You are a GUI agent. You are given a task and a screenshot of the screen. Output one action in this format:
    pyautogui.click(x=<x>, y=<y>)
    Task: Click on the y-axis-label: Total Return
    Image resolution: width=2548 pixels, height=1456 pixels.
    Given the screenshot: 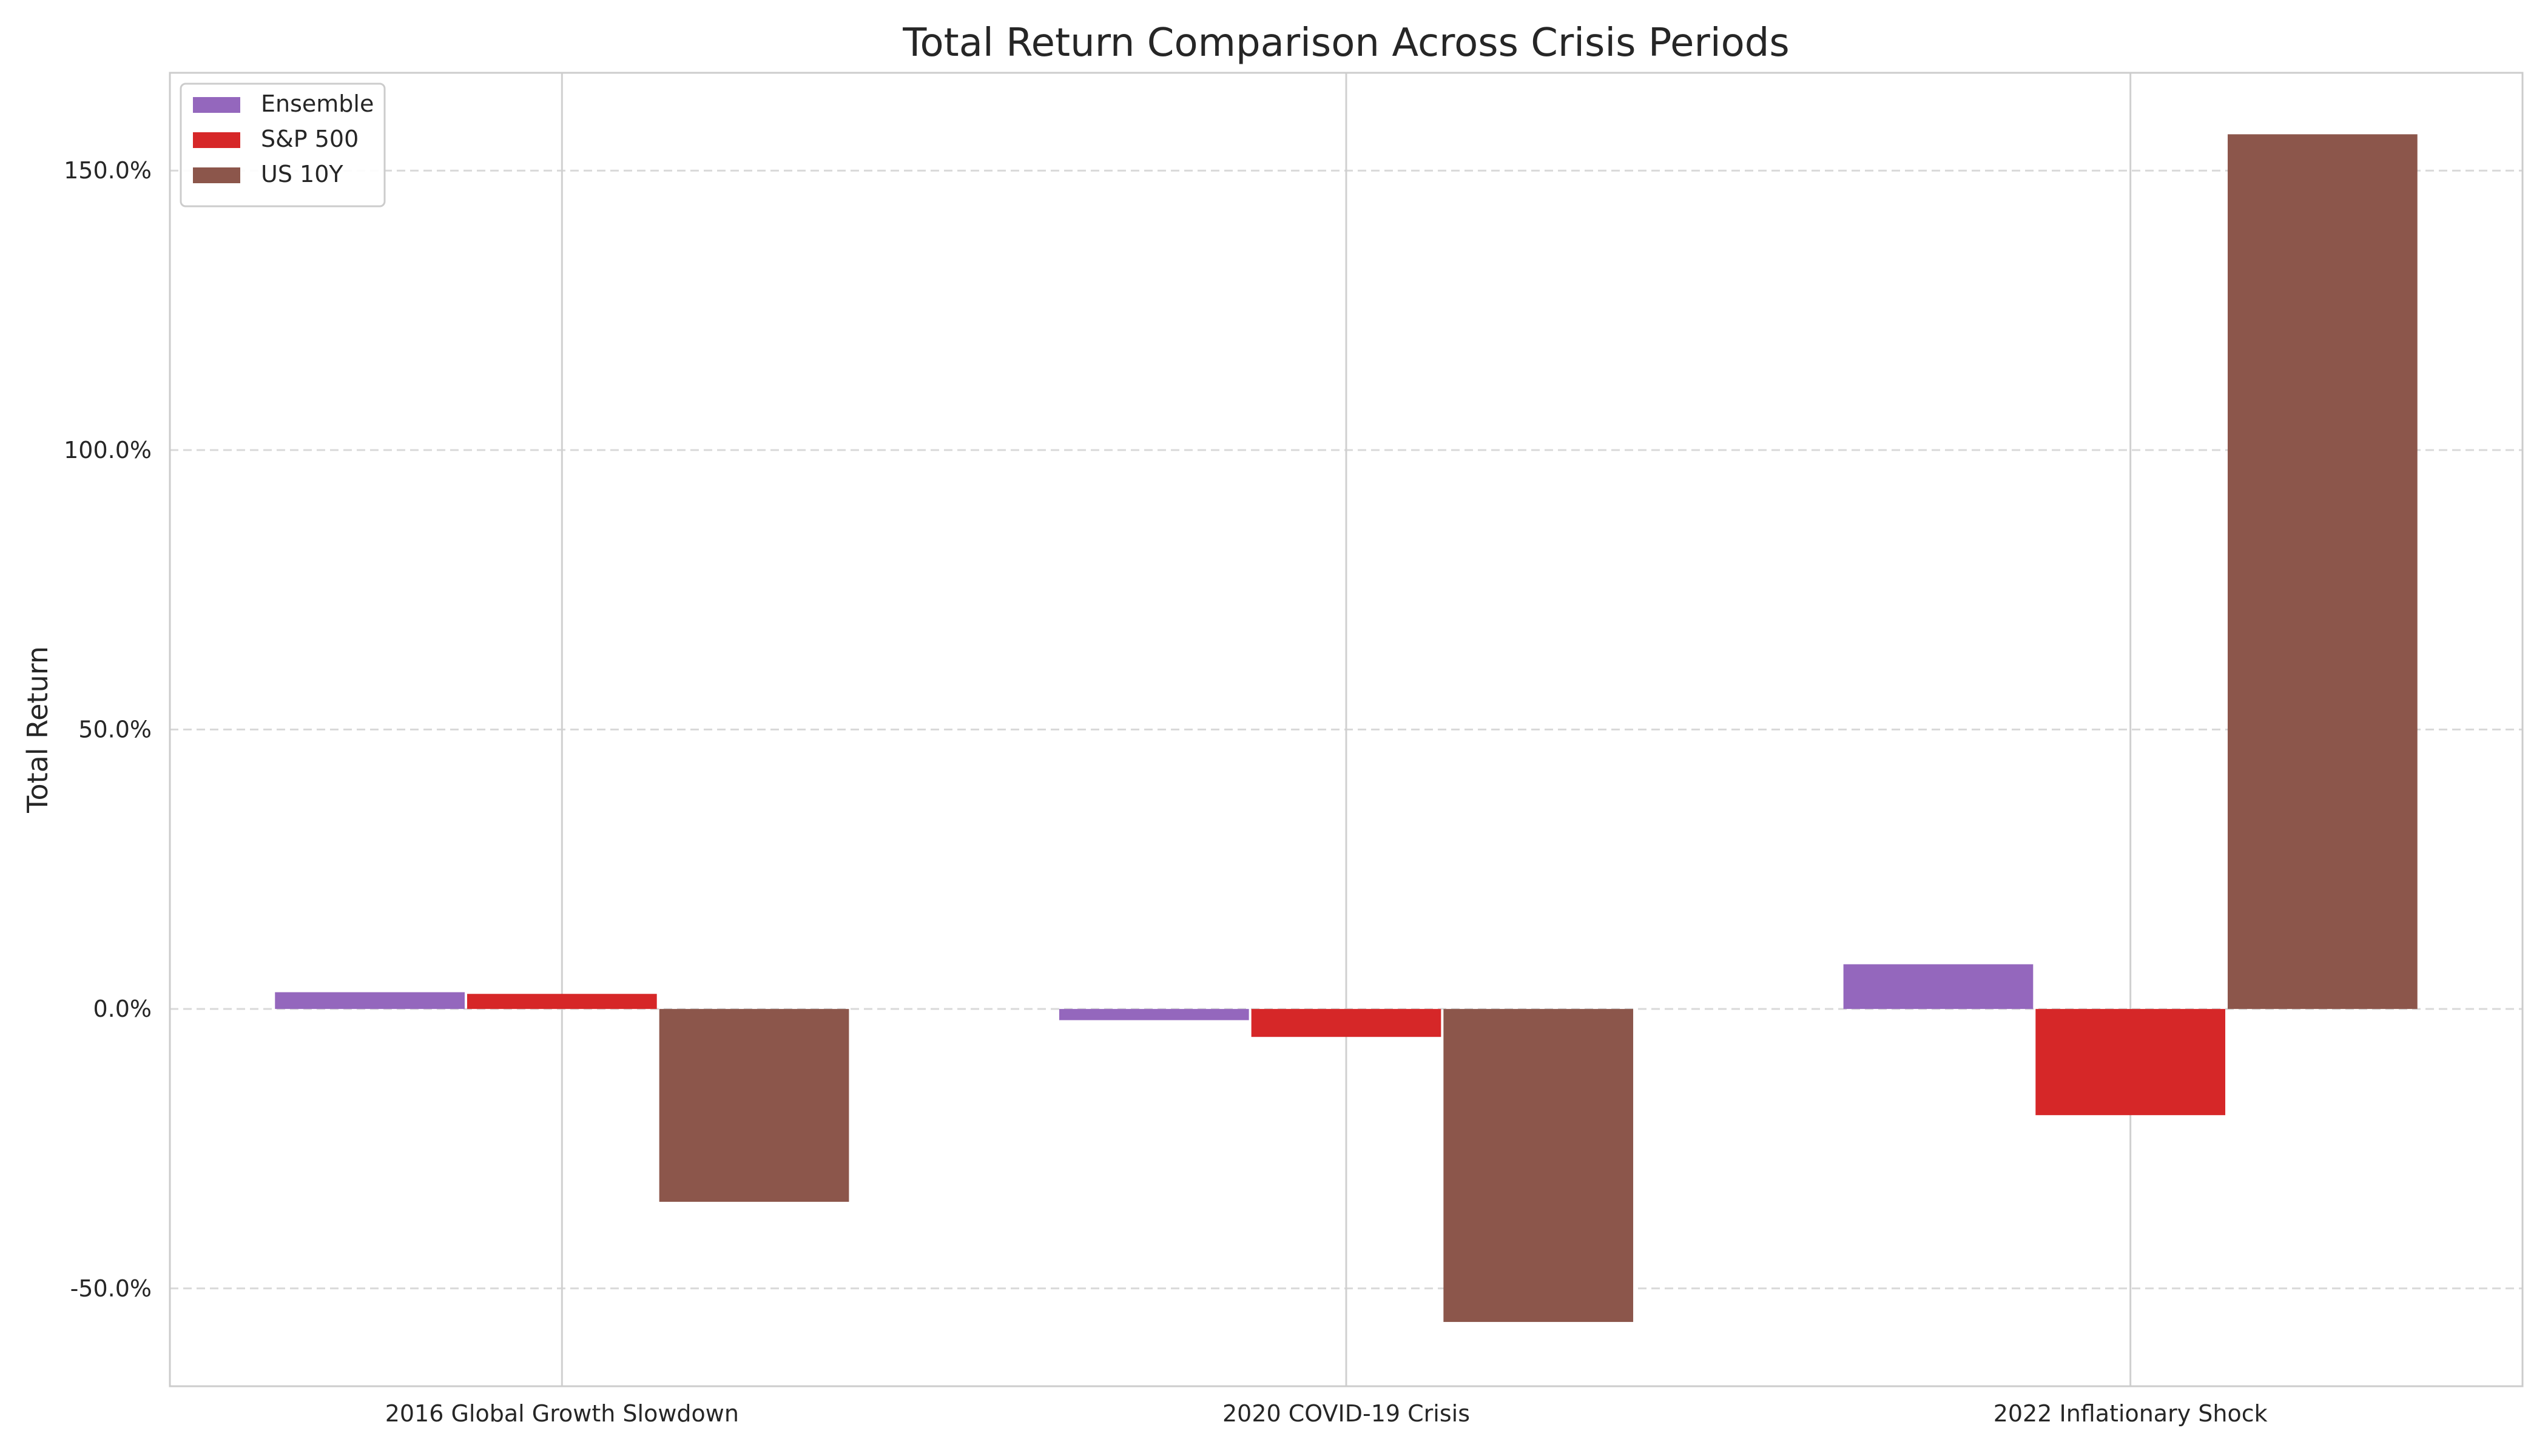 What is the action you would take?
    pyautogui.click(x=37, y=730)
    